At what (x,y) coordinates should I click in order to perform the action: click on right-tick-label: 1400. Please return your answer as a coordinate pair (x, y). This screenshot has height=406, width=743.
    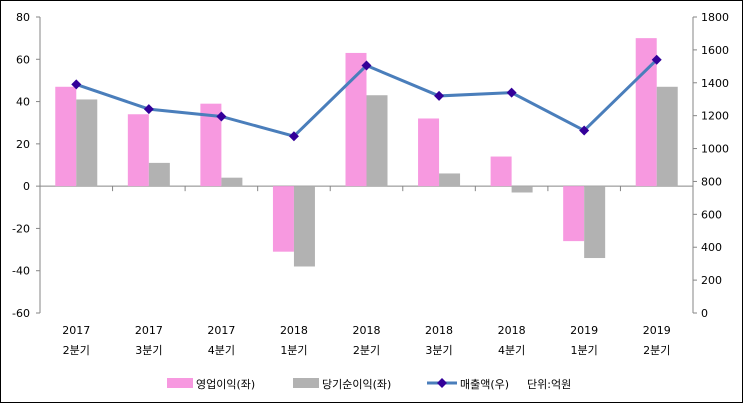
    Looking at the image, I should click on (715, 83).